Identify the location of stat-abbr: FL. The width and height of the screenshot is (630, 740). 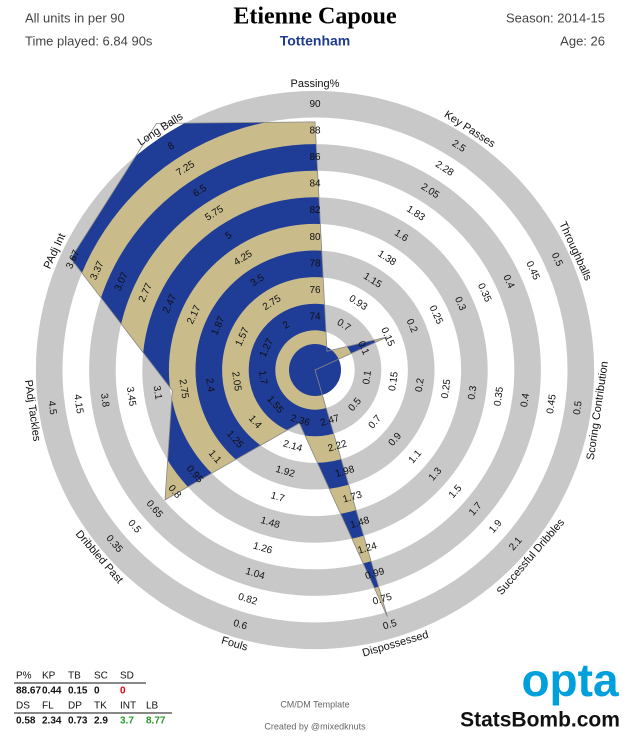
(48, 706).